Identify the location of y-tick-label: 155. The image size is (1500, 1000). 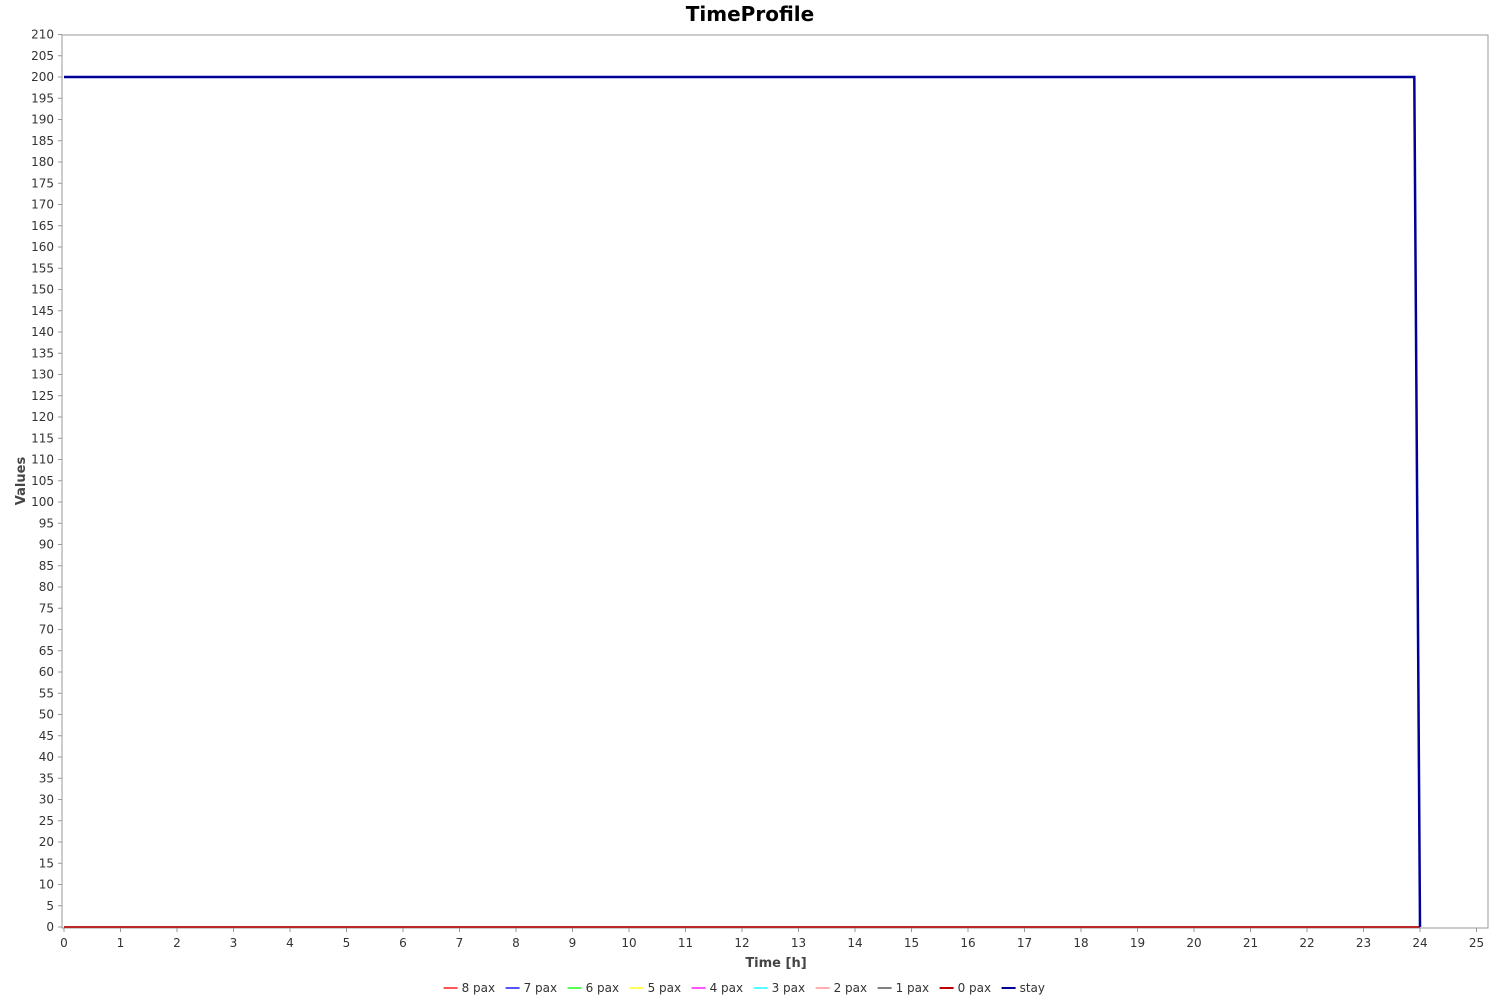
(42, 268).